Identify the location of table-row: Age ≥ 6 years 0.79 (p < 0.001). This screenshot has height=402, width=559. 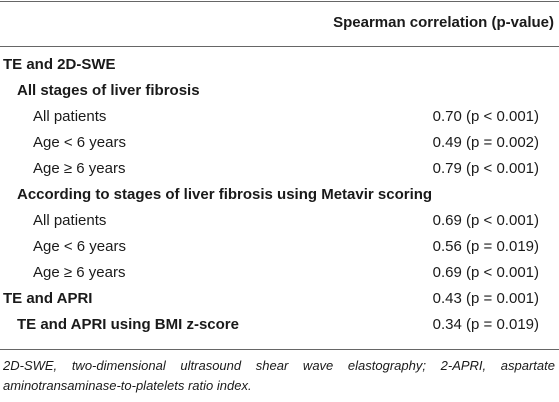
(279, 169).